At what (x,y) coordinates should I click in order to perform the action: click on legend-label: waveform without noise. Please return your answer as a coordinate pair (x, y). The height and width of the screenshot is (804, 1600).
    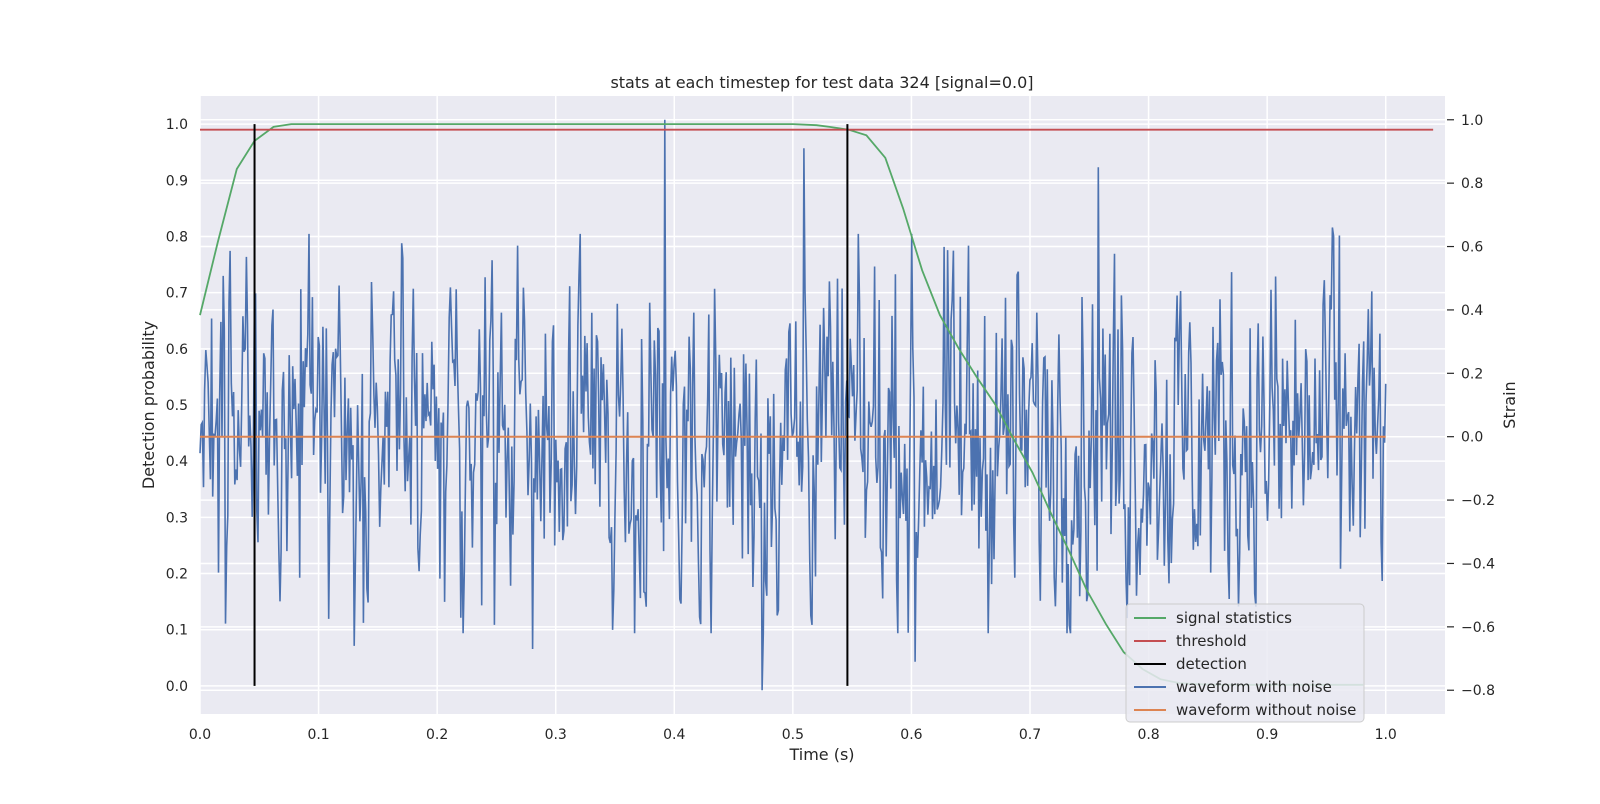
    Looking at the image, I should click on (1266, 710).